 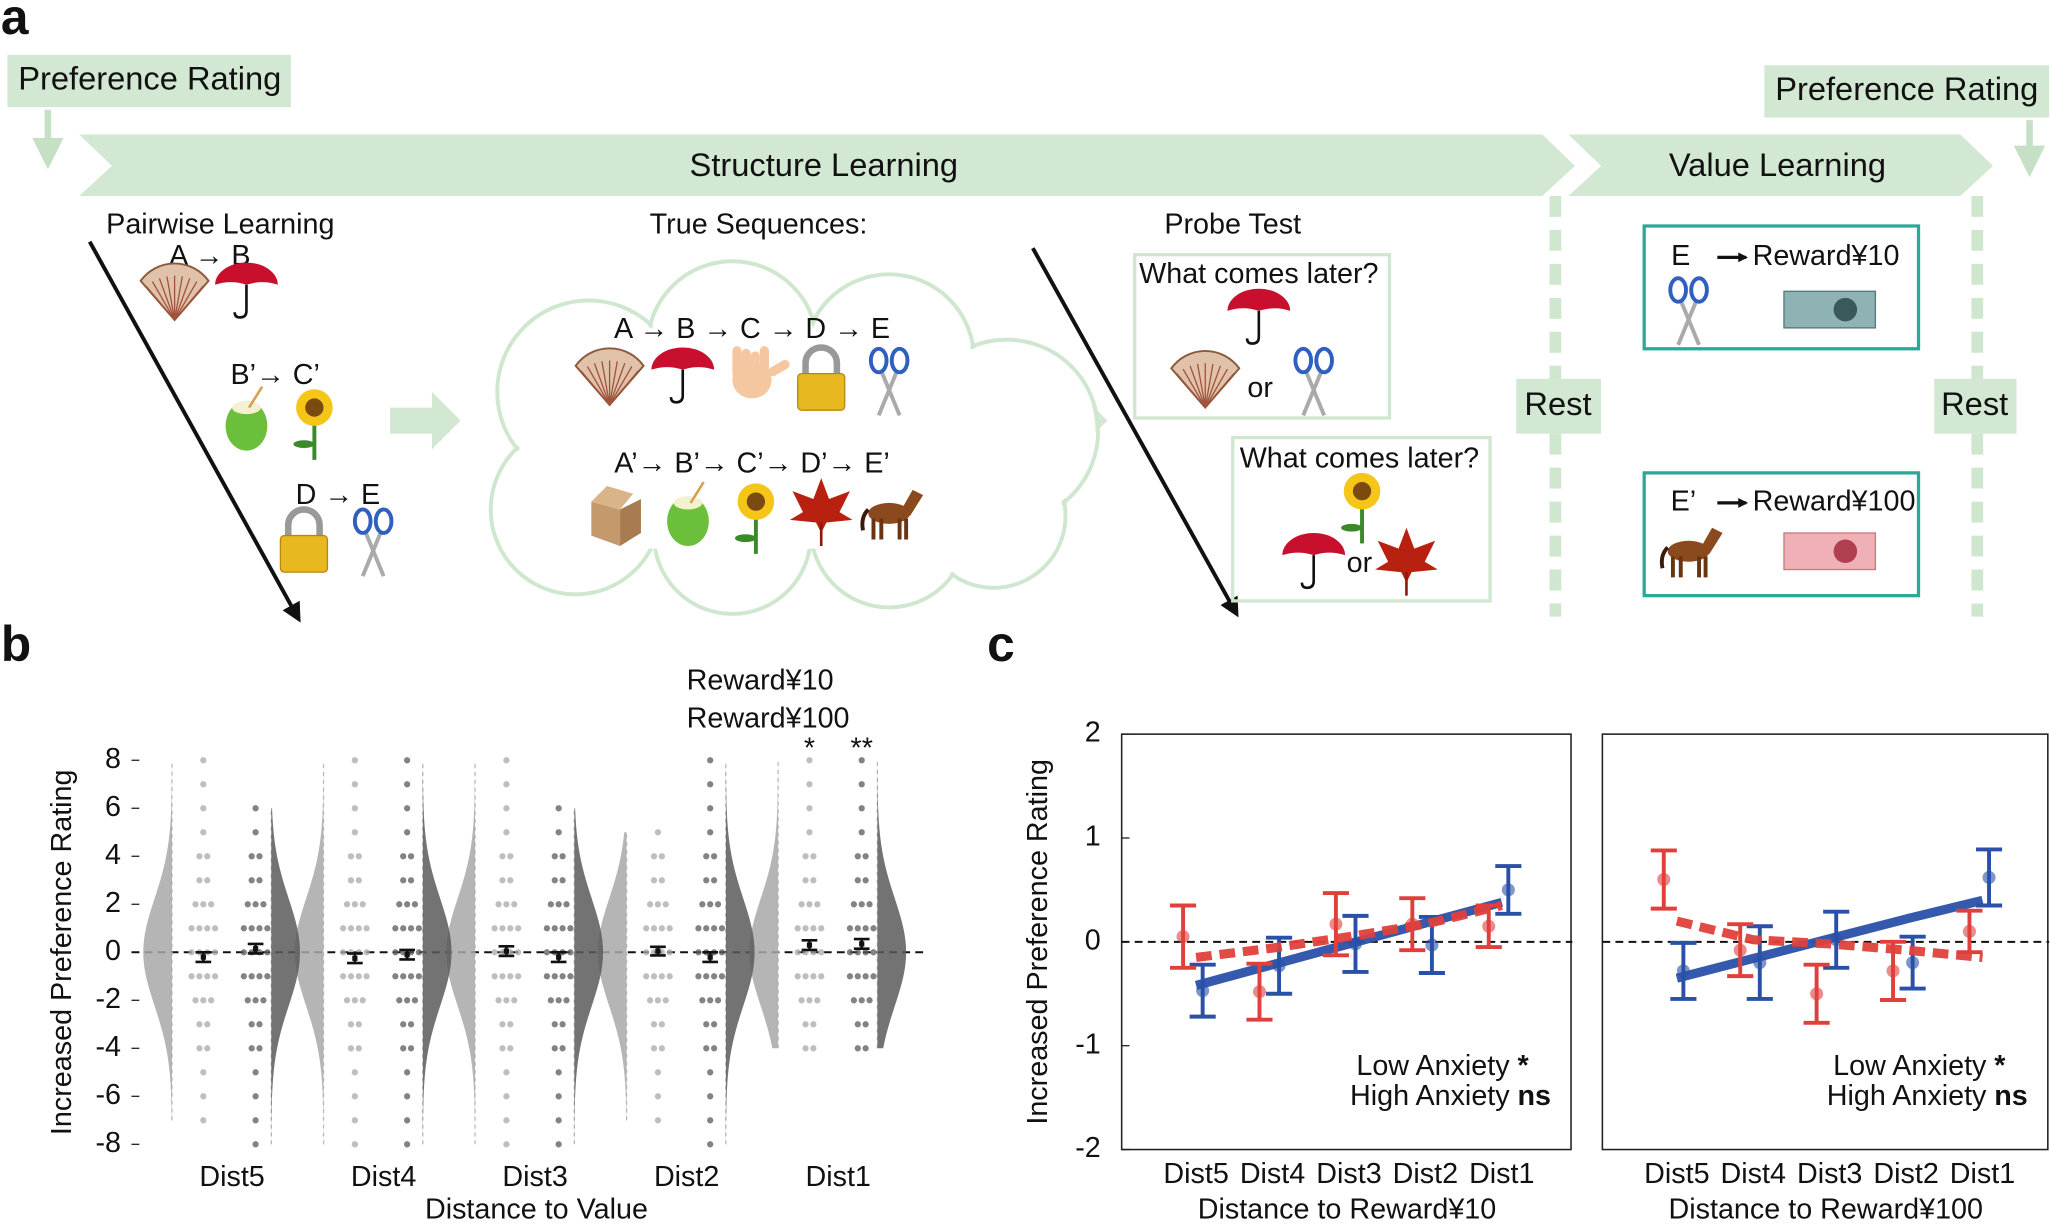 What do you see at coordinates (425, 420) in the screenshot?
I see `block-arrow` at bounding box center [425, 420].